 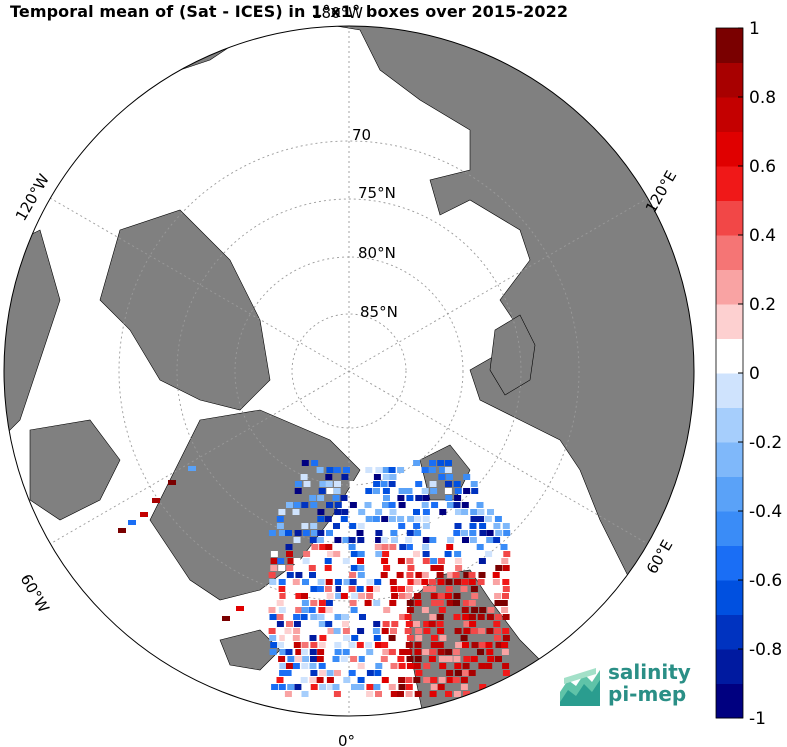 I want to click on land-greenland, so click(x=255, y=505).